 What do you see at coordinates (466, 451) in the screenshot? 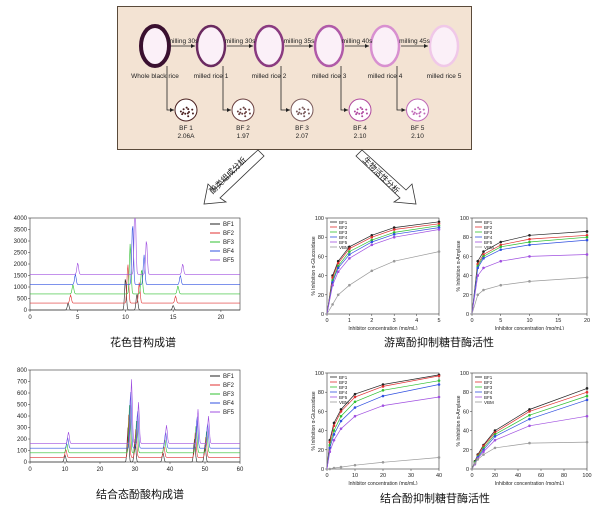
I see `y-tick-label: 20` at bounding box center [466, 451].